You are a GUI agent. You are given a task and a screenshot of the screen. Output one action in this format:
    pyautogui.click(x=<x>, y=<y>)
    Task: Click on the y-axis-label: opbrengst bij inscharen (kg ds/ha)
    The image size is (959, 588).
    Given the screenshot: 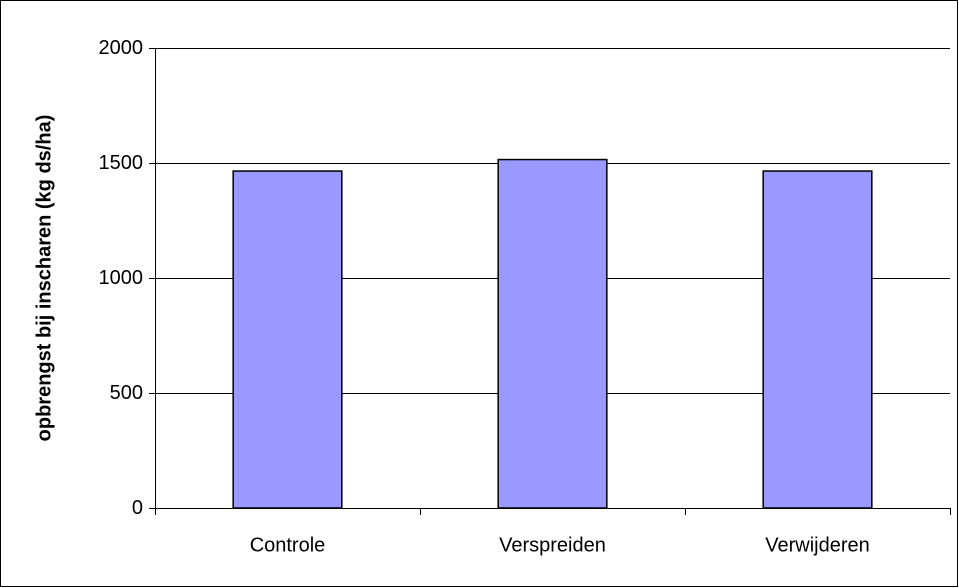 What is the action you would take?
    pyautogui.click(x=44, y=278)
    